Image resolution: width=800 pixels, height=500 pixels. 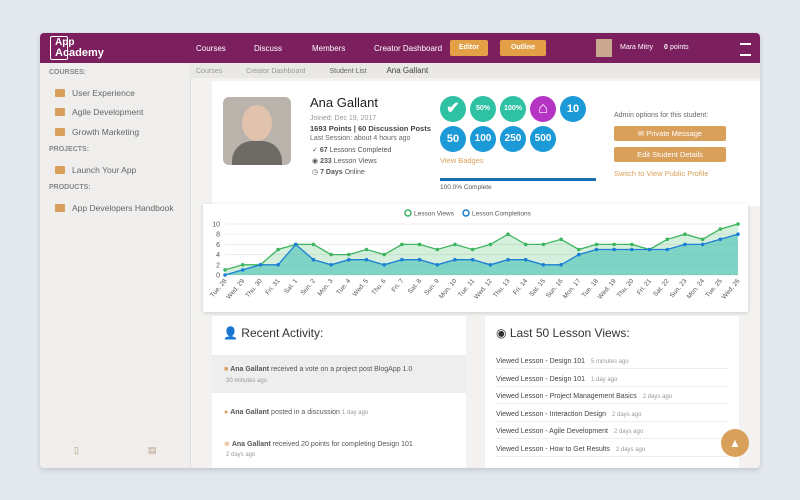 I want to click on badge: ⌂, so click(x=543, y=109).